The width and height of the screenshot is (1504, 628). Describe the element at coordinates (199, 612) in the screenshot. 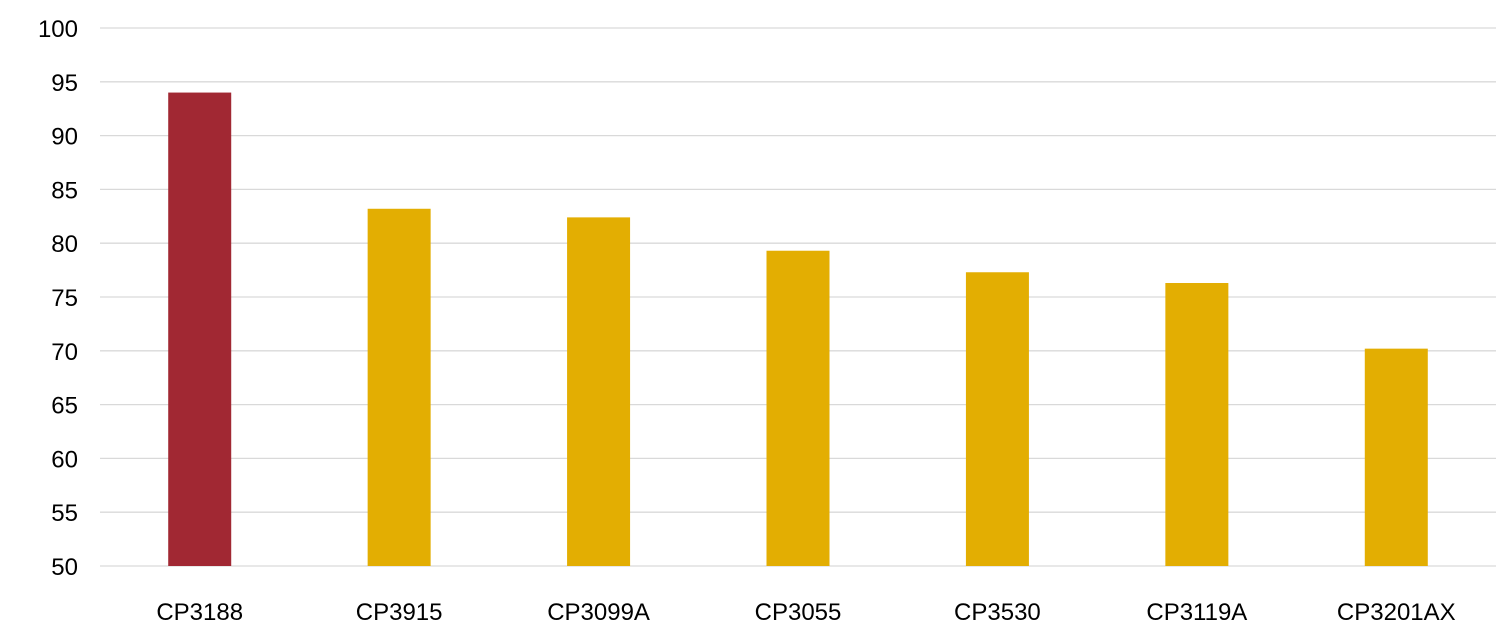

I see `category-label: CP3188` at that location.